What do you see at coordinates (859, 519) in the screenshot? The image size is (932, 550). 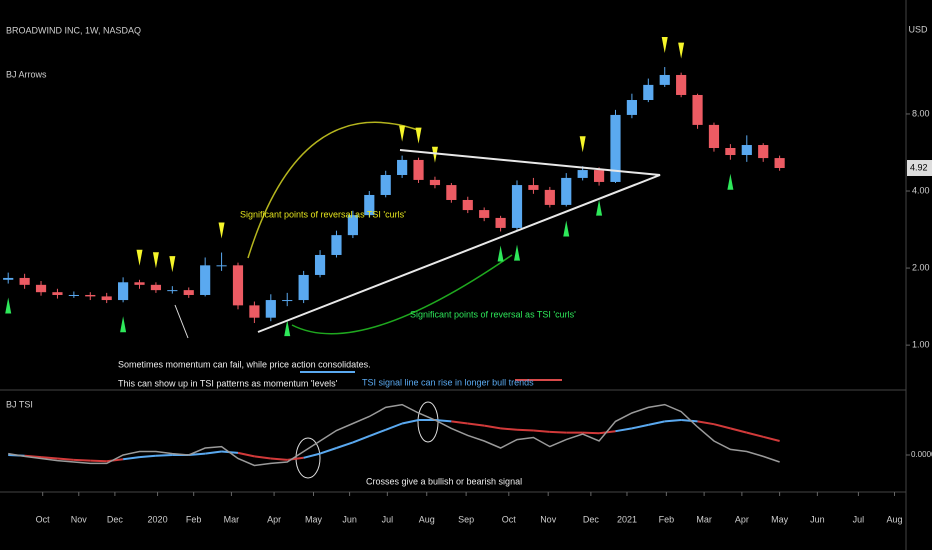 I see `x-tick-label: Jul` at bounding box center [859, 519].